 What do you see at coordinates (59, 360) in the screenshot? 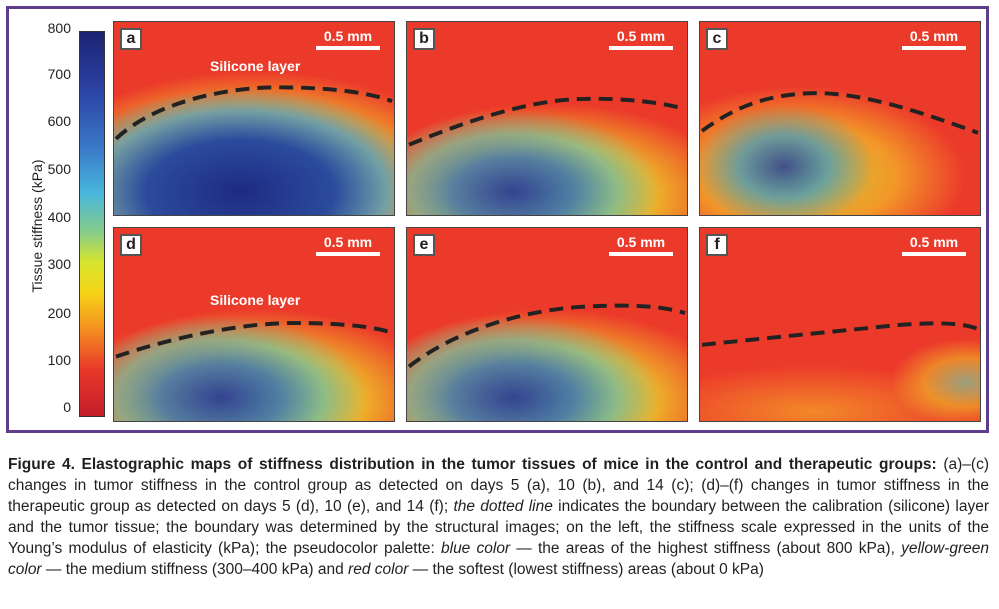
I see `scale-tick: 100` at bounding box center [59, 360].